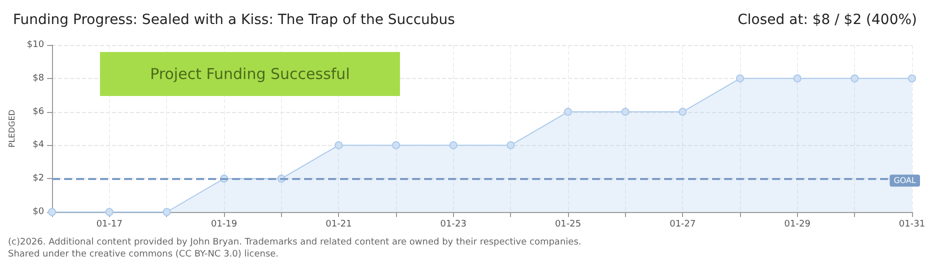  I want to click on chart-title: Funding Progress: Sealed with a Kiss: The Trap of the Succubus, so click(234, 20).